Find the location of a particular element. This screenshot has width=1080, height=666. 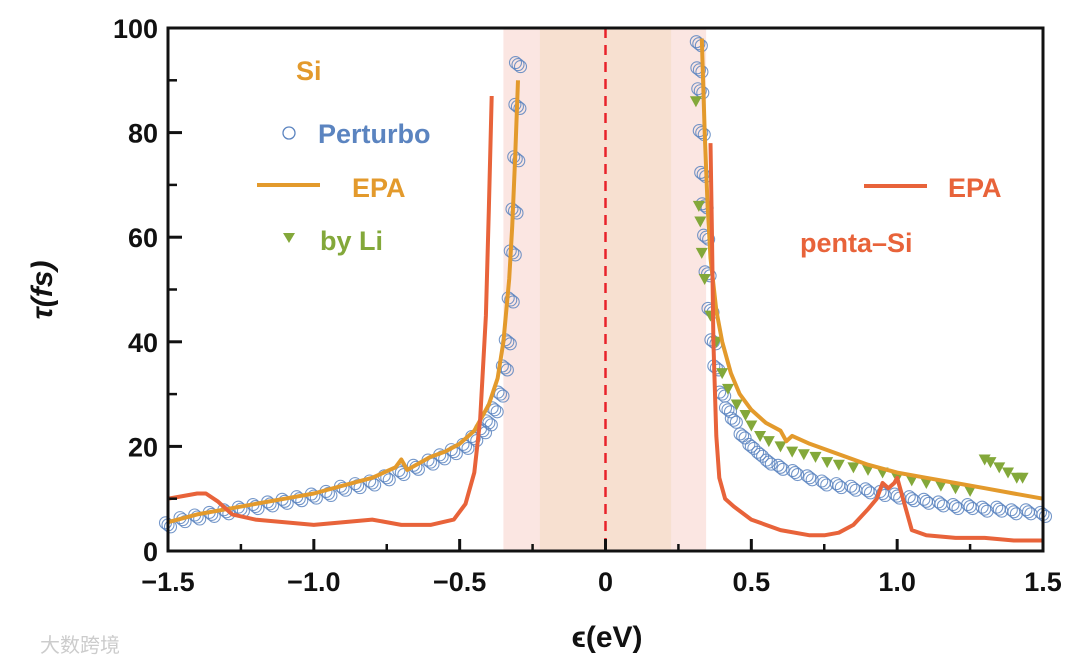

y-tick-label: 60 is located at coordinates (143, 238).